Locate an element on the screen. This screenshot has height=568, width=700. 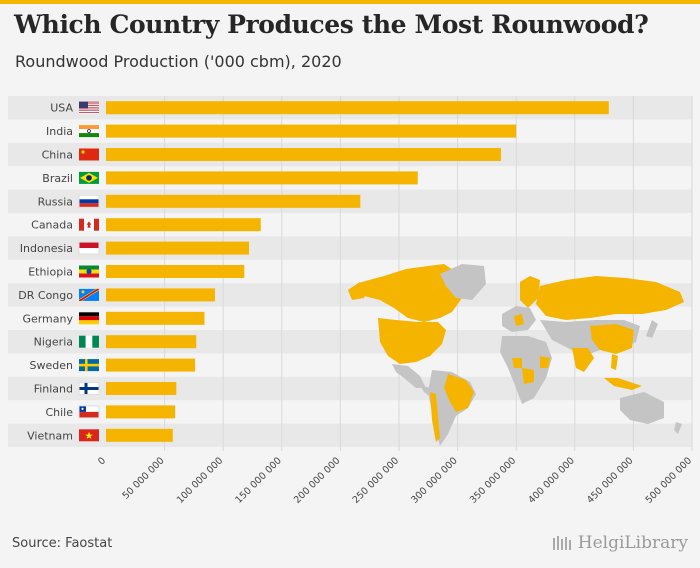
ethiopia-flag is located at coordinates (89, 271).